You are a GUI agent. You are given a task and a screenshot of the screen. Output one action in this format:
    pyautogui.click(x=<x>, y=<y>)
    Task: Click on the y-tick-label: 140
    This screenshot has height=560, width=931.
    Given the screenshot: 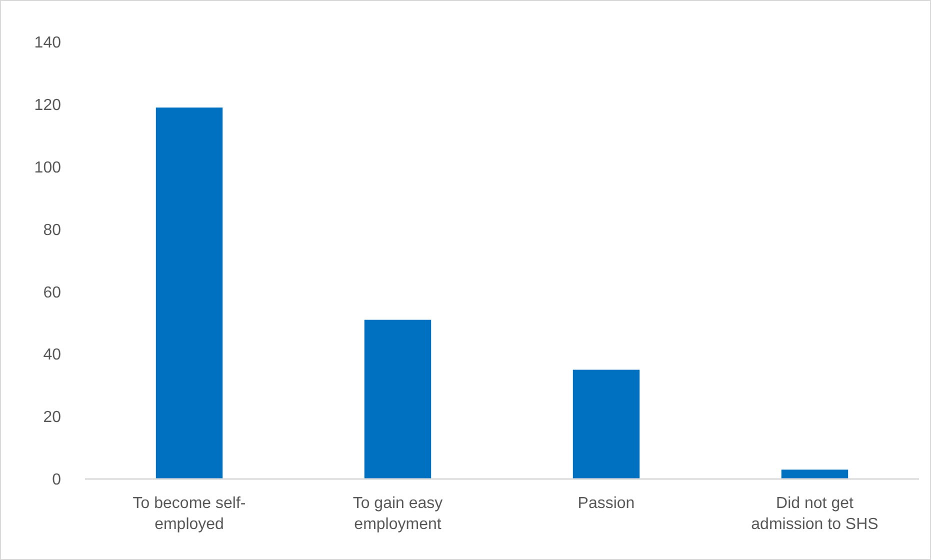 What is the action you would take?
    pyautogui.click(x=48, y=43)
    